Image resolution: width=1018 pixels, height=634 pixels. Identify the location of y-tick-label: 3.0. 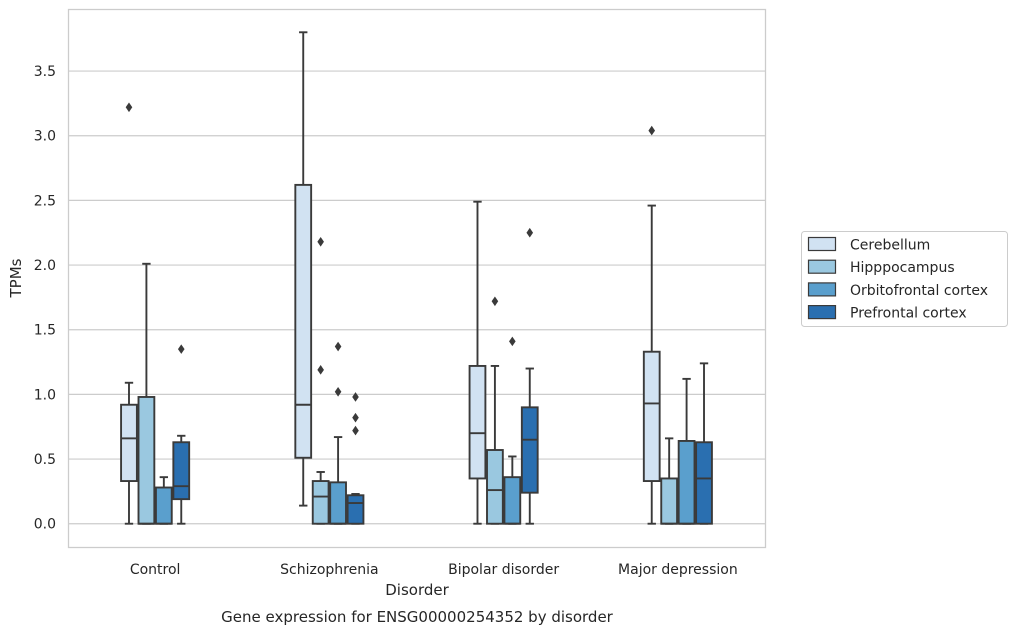
(45, 137).